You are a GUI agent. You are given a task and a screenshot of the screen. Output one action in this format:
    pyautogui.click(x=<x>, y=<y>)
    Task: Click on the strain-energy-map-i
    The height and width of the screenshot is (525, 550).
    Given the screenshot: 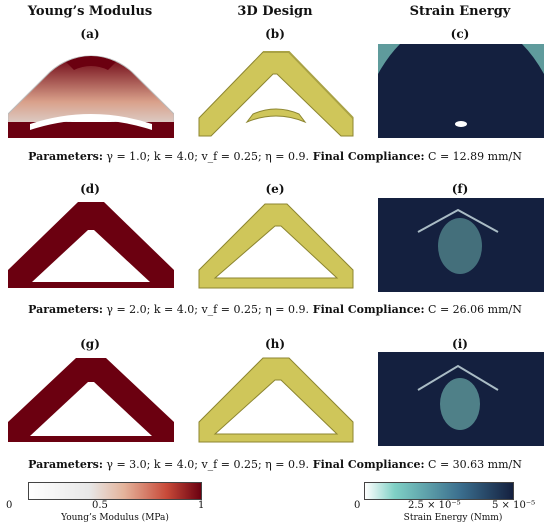 What is the action you would take?
    pyautogui.click(x=461, y=399)
    